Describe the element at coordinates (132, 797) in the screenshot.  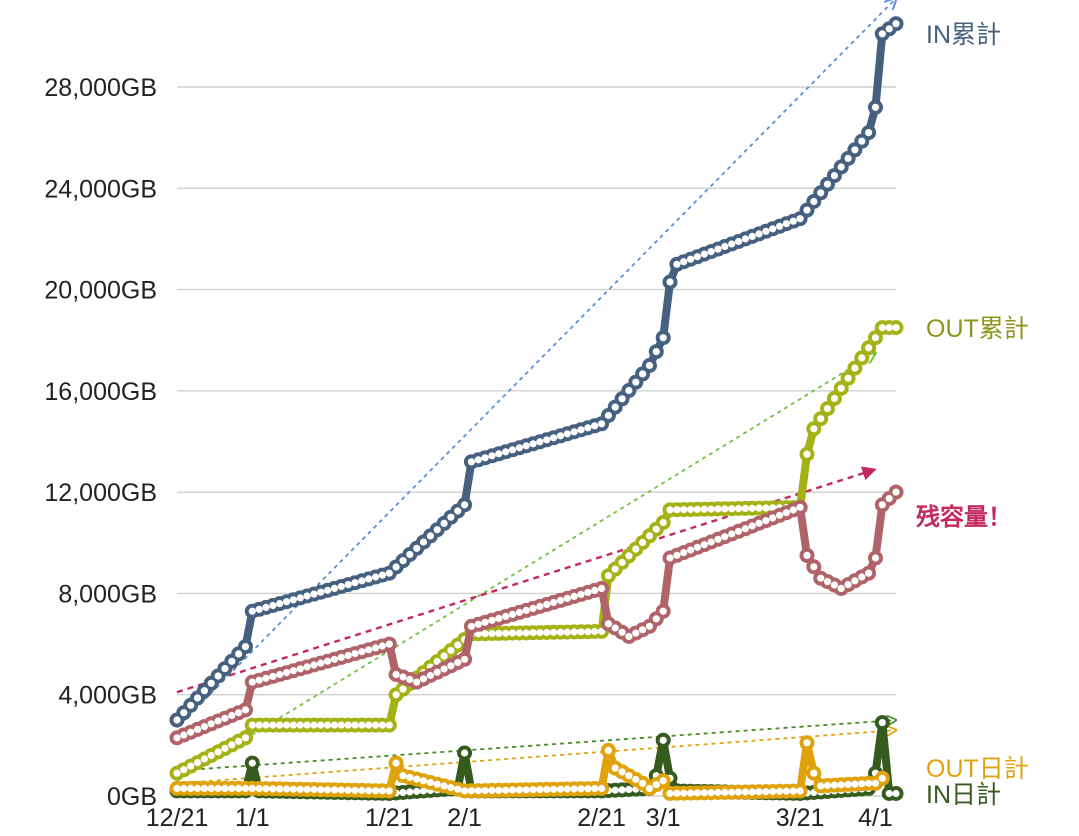
I see `y-tick-label: 0GB` at that location.